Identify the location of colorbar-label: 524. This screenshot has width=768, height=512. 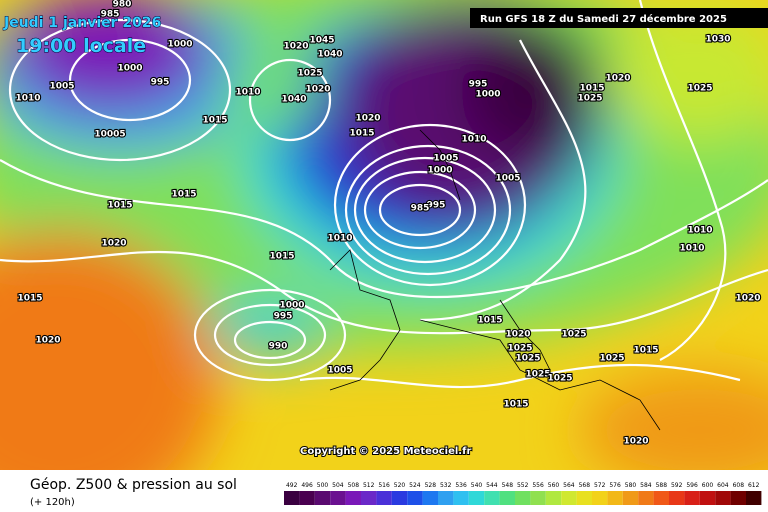
(415, 485).